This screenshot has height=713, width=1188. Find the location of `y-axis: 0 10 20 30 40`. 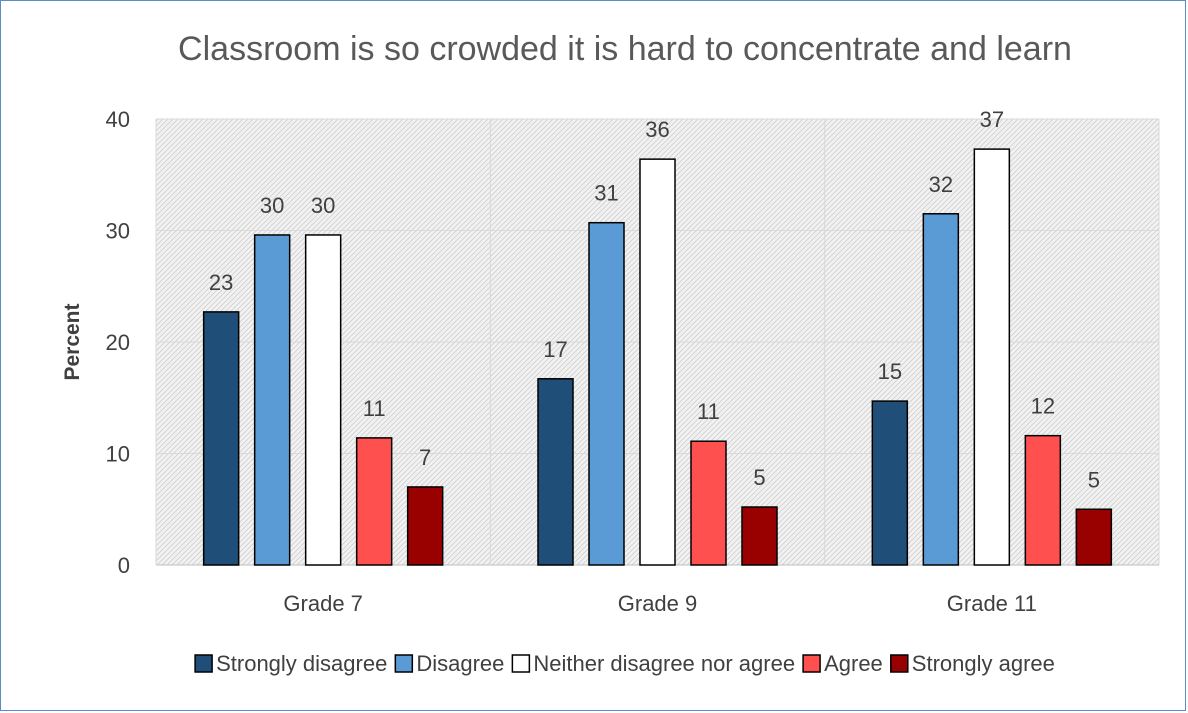

y-axis: 0 10 20 30 40 is located at coordinates (118, 342).